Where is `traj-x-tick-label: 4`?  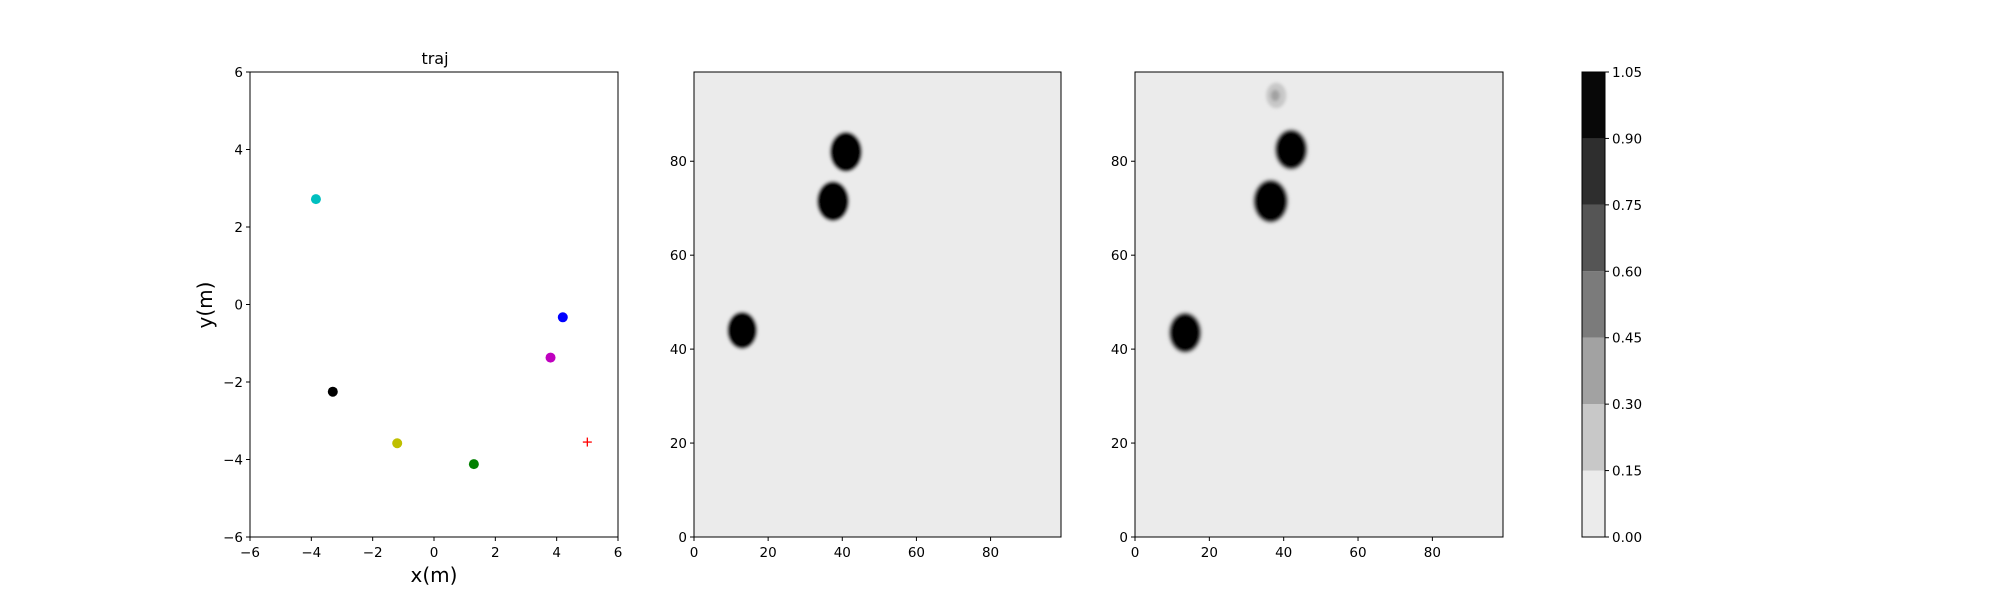
traj-x-tick-label: 4 is located at coordinates (556, 553).